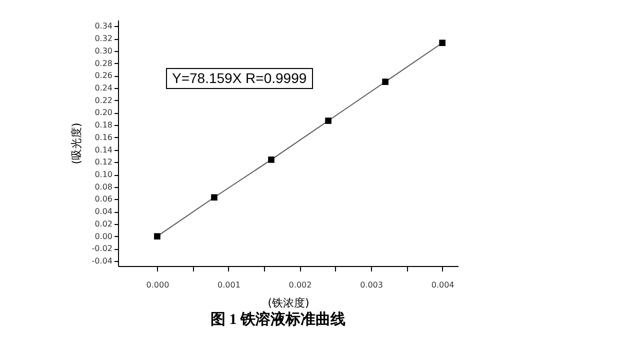 The height and width of the screenshot is (338, 636). What do you see at coordinates (158, 285) in the screenshot?
I see `x-tick-label: 0.000` at bounding box center [158, 285].